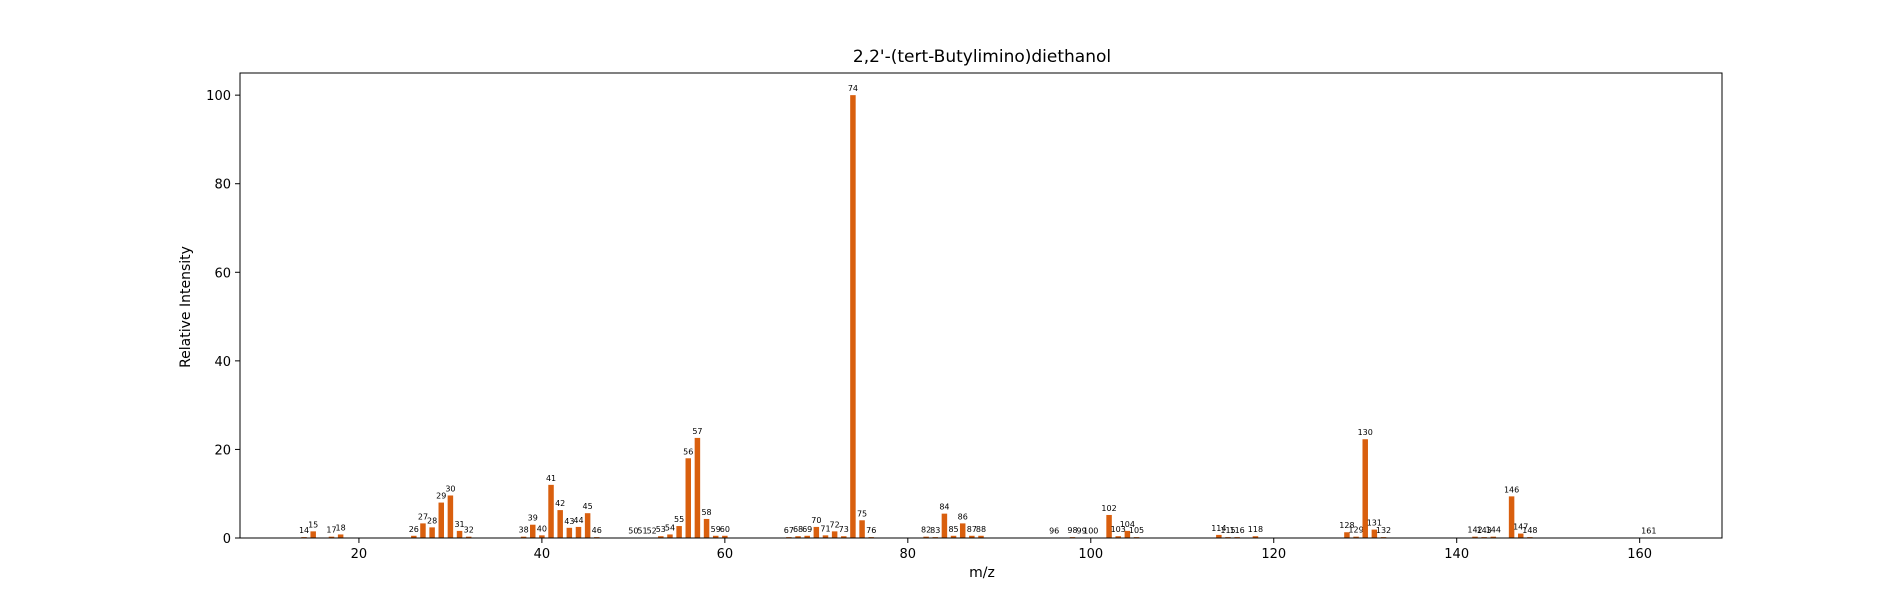 Image resolution: width=1900 pixels, height=600 pixels. What do you see at coordinates (432, 520) in the screenshot?
I see `data-label-mz-28: 28` at bounding box center [432, 520].